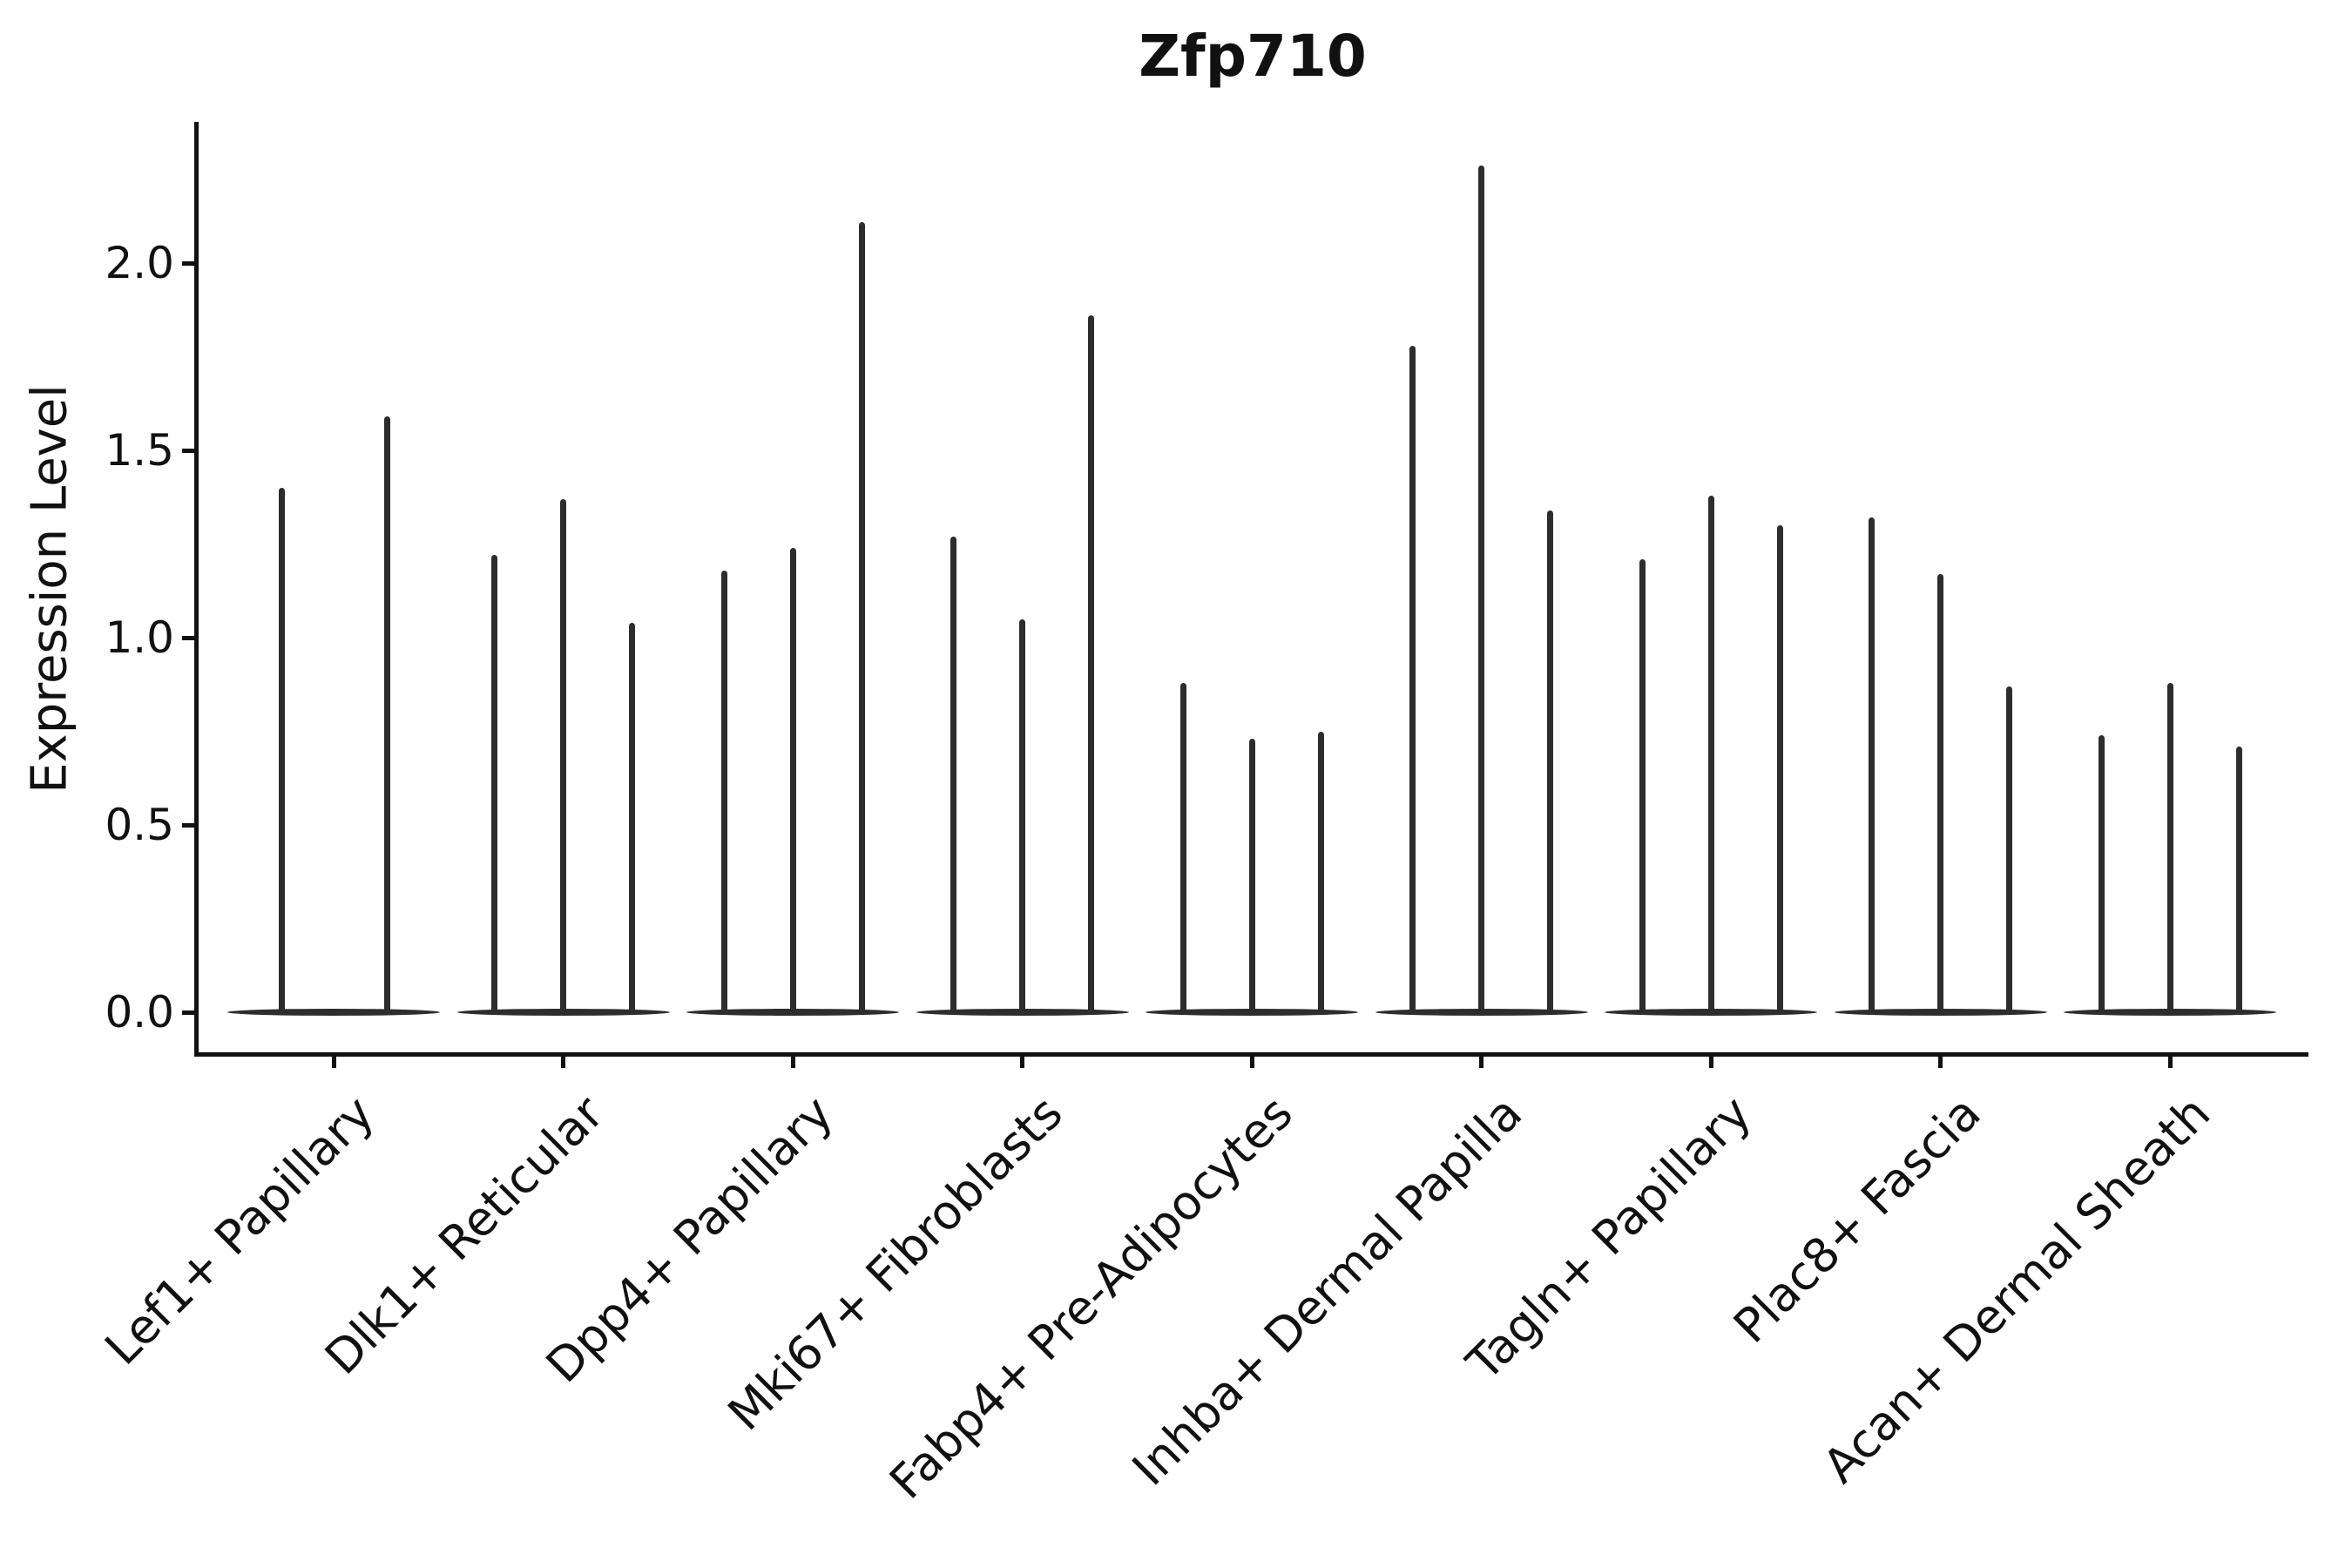 This screenshot has height=1568, width=2352. I want to click on violin-base, so click(334, 1013).